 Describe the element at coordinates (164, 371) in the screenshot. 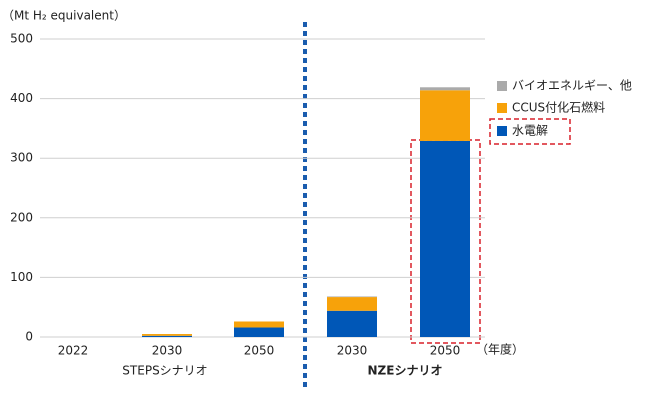

I see `group-label: STEPSシナリオ` at that location.